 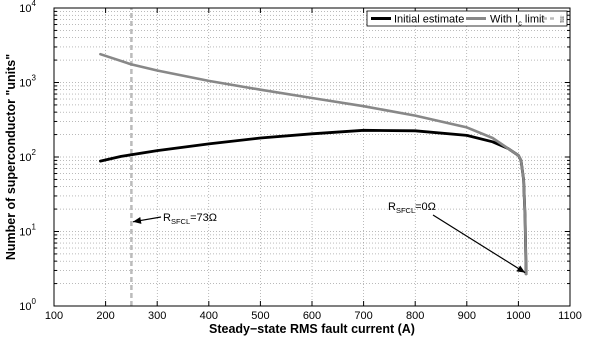 I want to click on x-tick-label: 1100, so click(x=570, y=316).